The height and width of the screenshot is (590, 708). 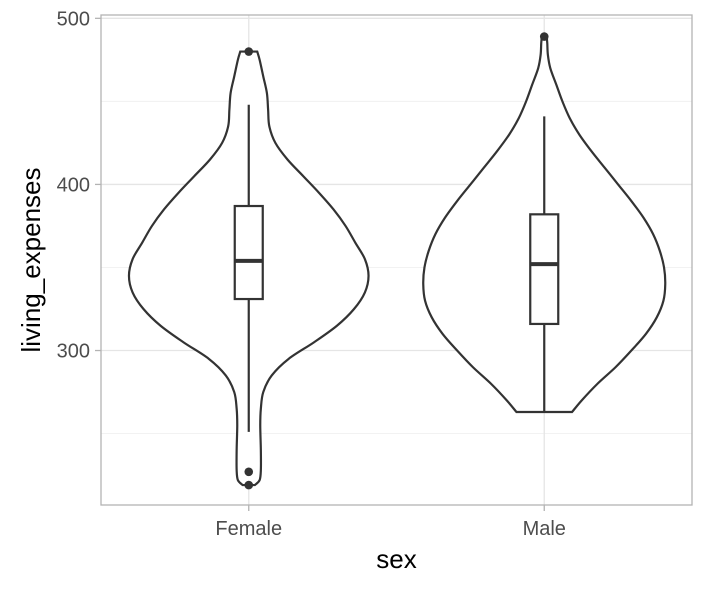 What do you see at coordinates (396, 559) in the screenshot?
I see `x-axis-title: sex` at bounding box center [396, 559].